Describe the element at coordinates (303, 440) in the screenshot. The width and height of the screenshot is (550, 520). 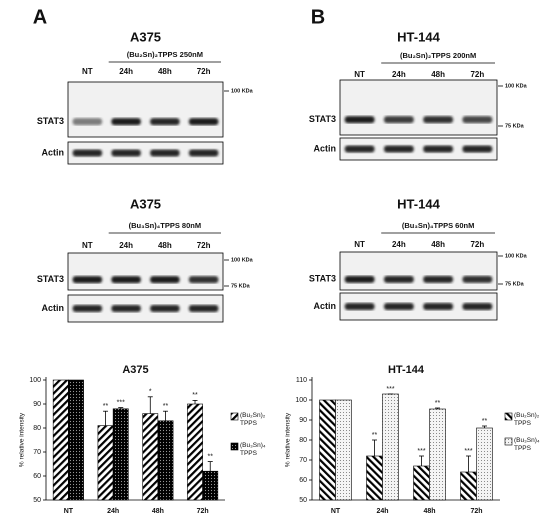
I see `y-tick-label: 80` at that location.